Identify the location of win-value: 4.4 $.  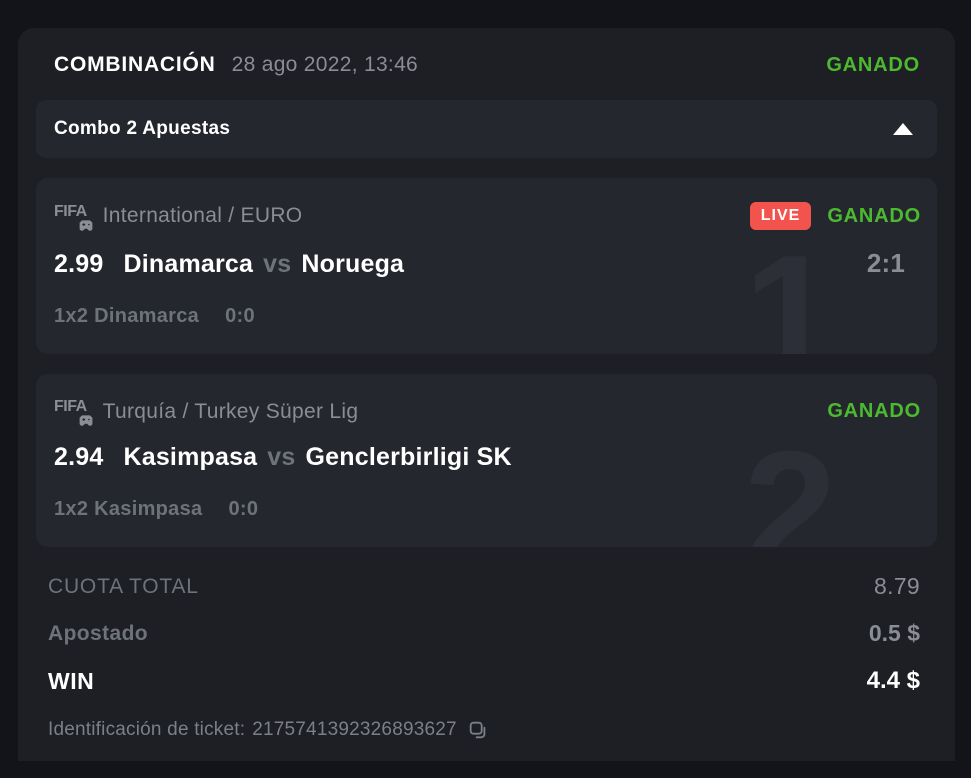
(893, 680).